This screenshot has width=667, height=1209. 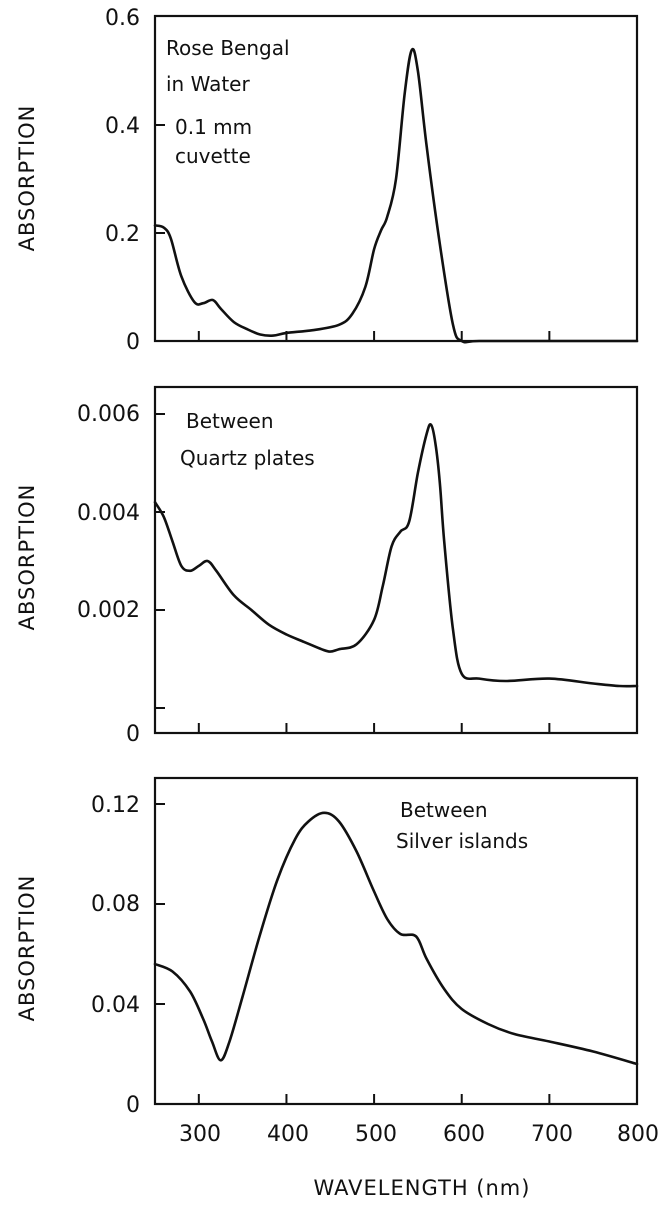 What do you see at coordinates (464, 1134) in the screenshot?
I see `x-tick-label: 600` at bounding box center [464, 1134].